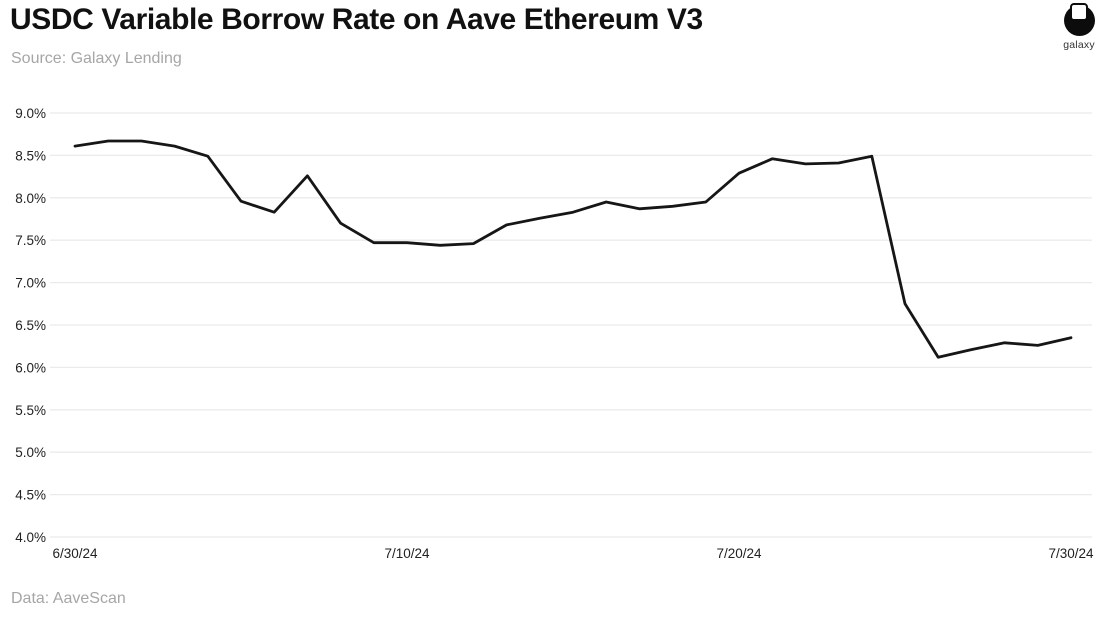  Describe the element at coordinates (30, 325) in the screenshot. I see `y-tick-label: 6.5%` at that location.